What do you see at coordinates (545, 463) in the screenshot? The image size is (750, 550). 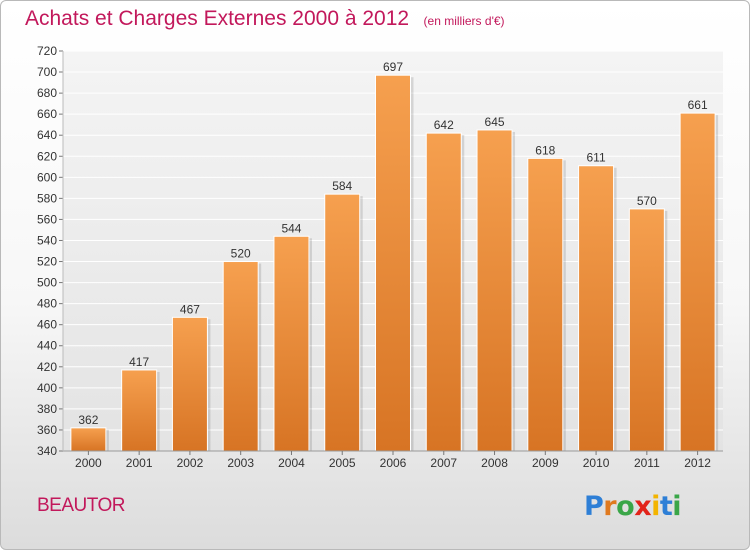 I see `x-tick-label: 2009` at bounding box center [545, 463].